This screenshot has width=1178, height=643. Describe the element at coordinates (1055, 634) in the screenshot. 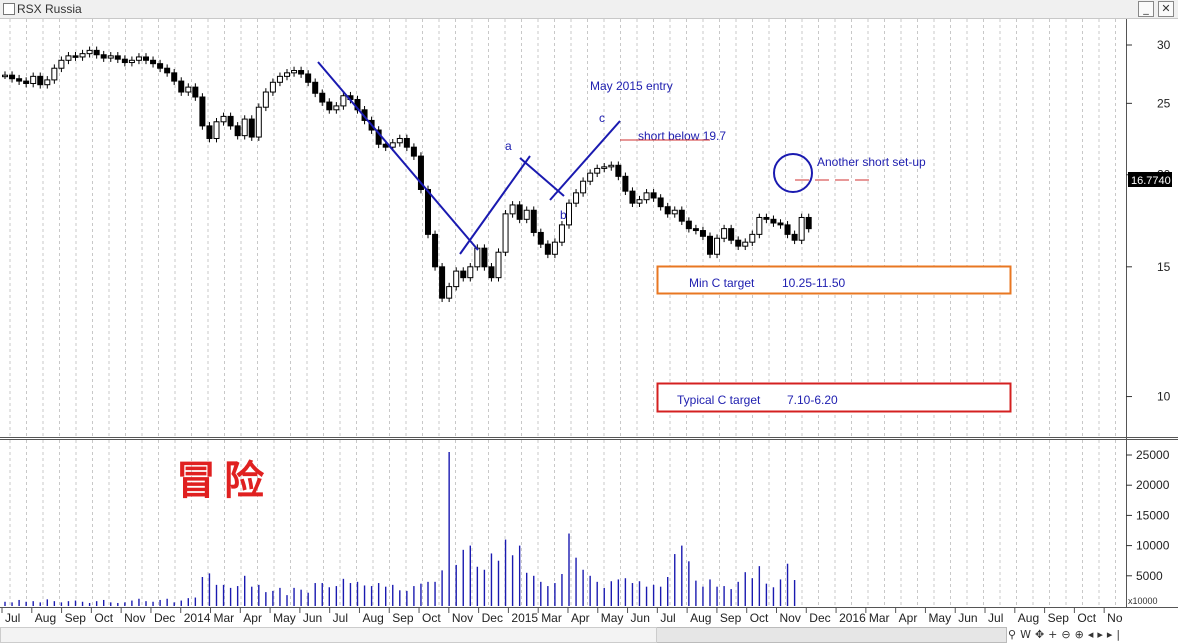

I see `cross-icon: +` at that location.